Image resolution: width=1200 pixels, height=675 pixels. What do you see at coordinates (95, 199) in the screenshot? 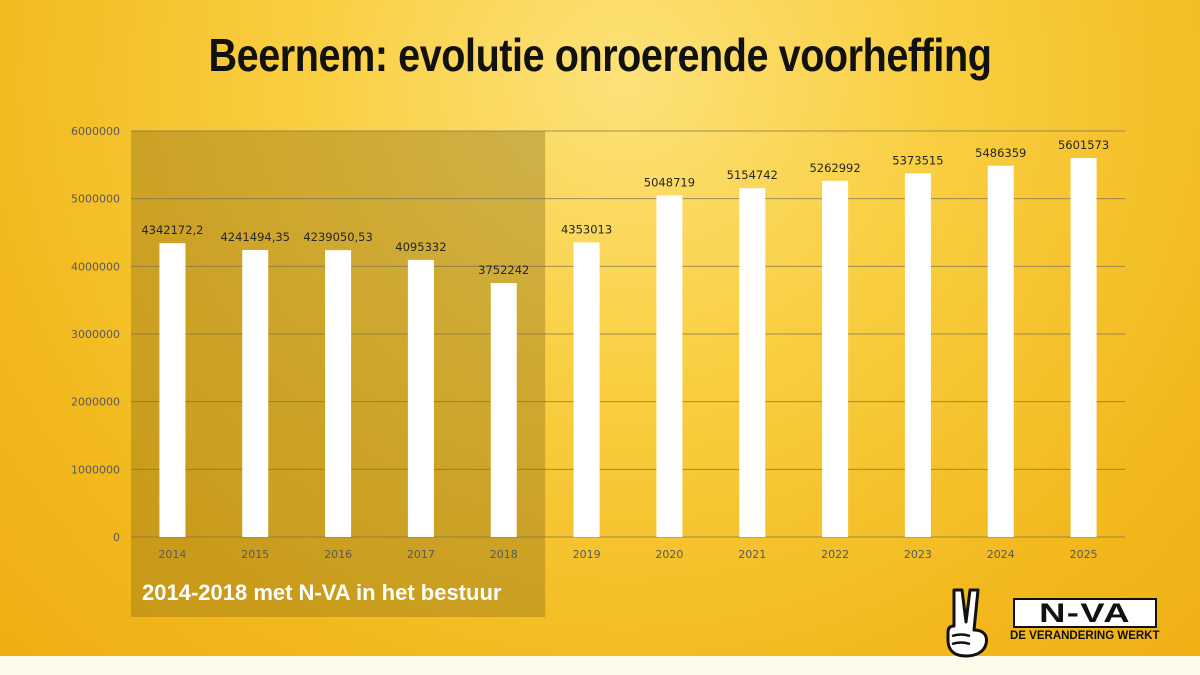
I see `y-tick-label: 5000000` at bounding box center [95, 199].